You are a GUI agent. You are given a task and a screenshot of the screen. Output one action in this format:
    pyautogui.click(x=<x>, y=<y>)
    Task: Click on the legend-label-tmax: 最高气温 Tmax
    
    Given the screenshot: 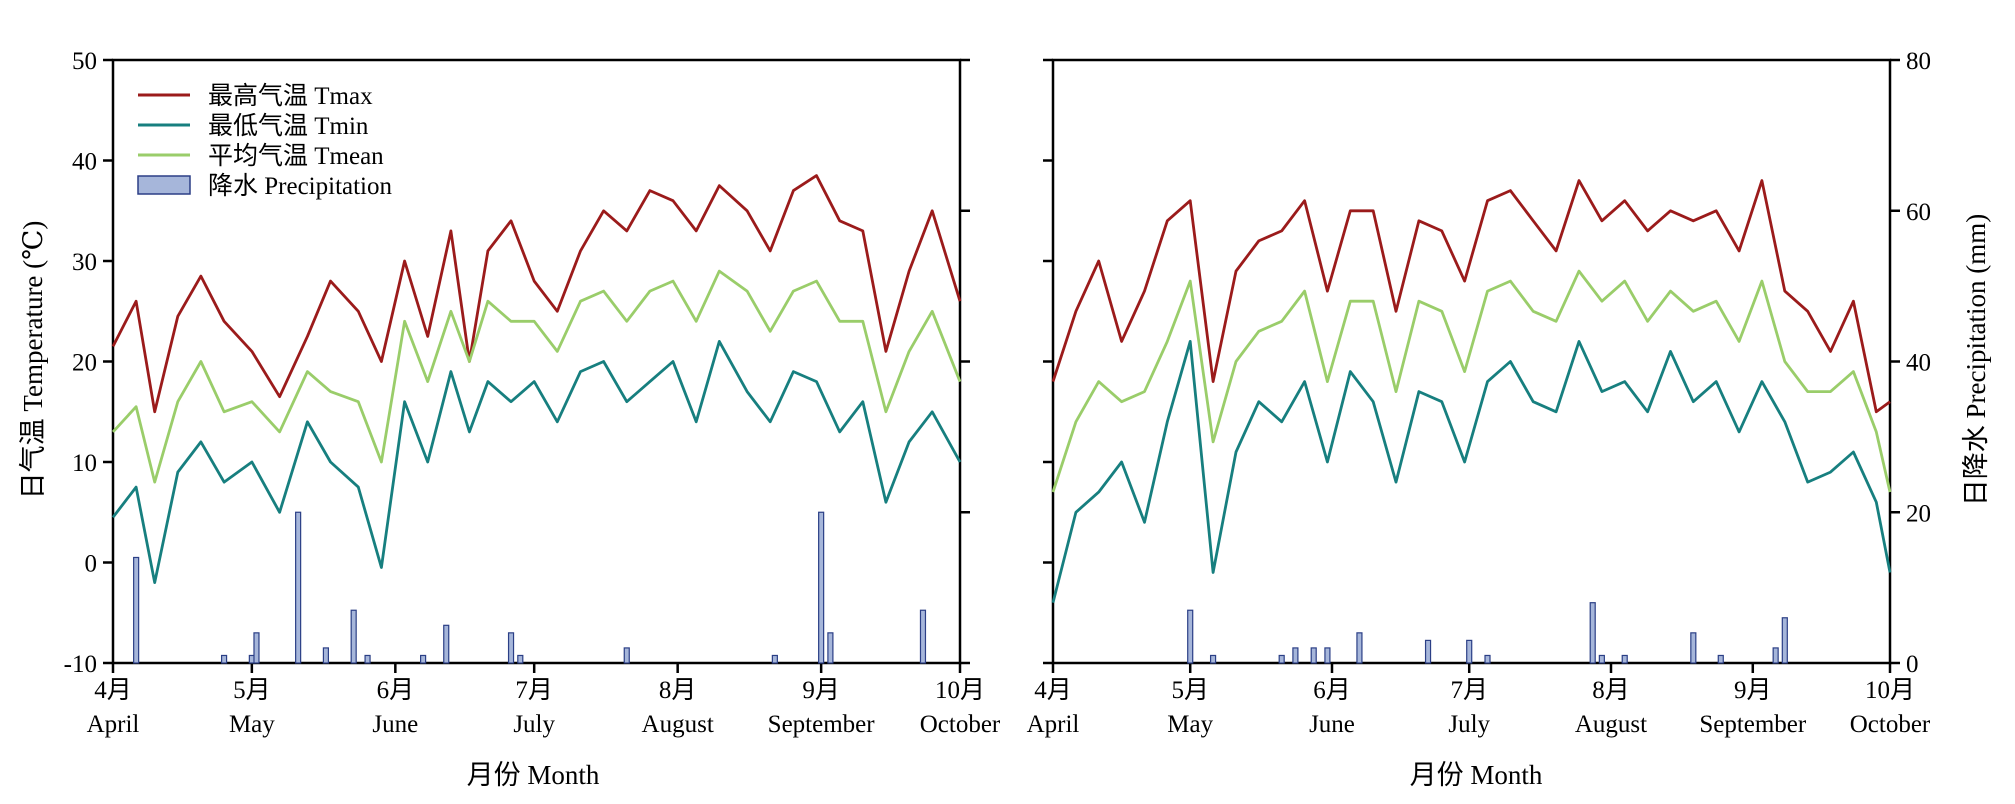 What is the action you would take?
    pyautogui.click(x=290, y=96)
    